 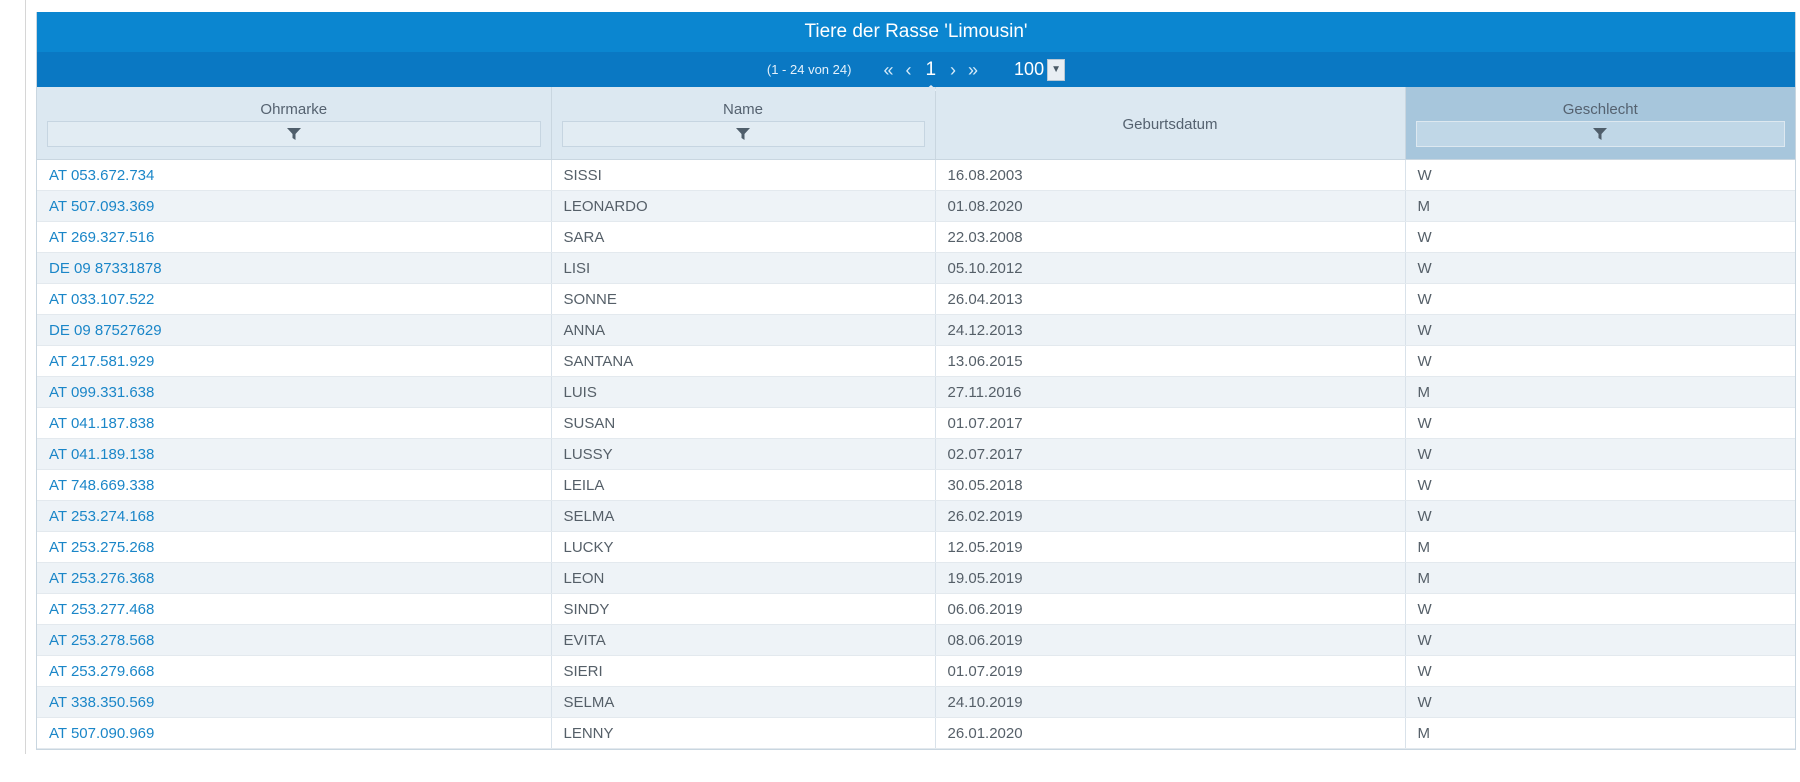 What do you see at coordinates (916, 485) in the screenshot?
I see `table-row: AT 748.669.338 LEILA 30.05.2018 W` at bounding box center [916, 485].